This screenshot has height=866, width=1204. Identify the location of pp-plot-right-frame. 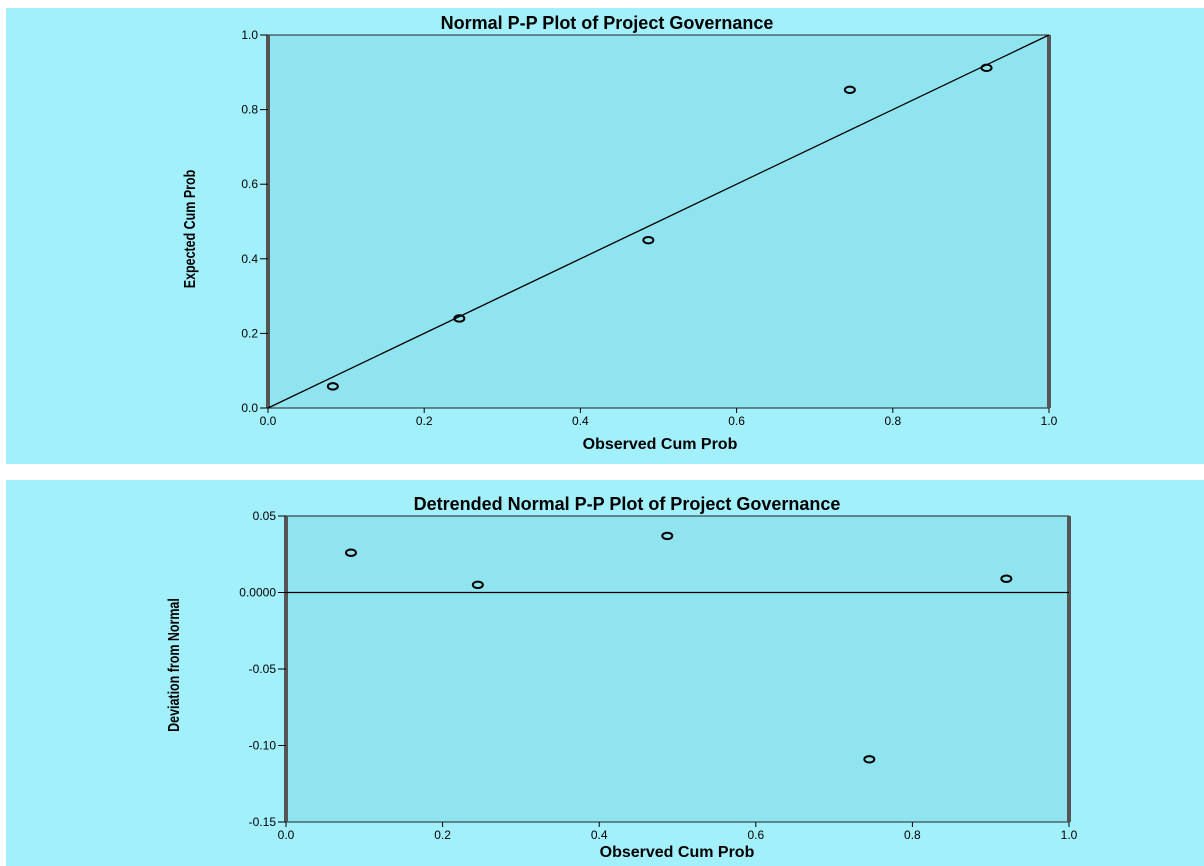
(1049, 221).